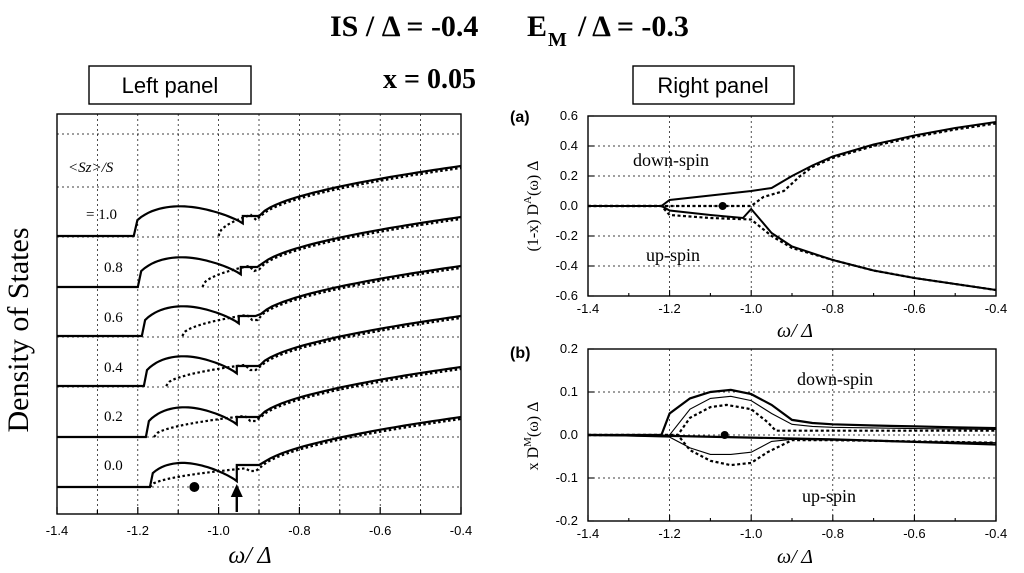 The width and height of the screenshot is (1024, 573). What do you see at coordinates (567, 477) in the screenshot?
I see `panel-b-ytick-label: -0.1` at bounding box center [567, 477].